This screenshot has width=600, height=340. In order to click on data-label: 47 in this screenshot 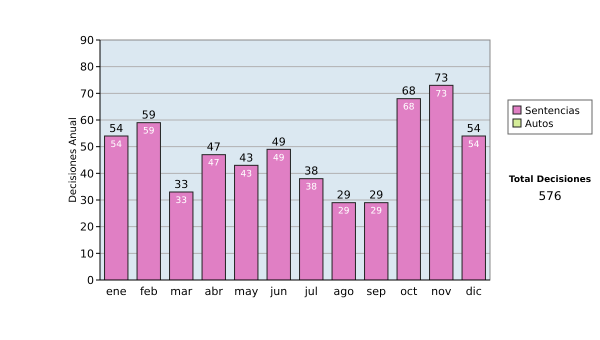, I will do `click(214, 163)`.